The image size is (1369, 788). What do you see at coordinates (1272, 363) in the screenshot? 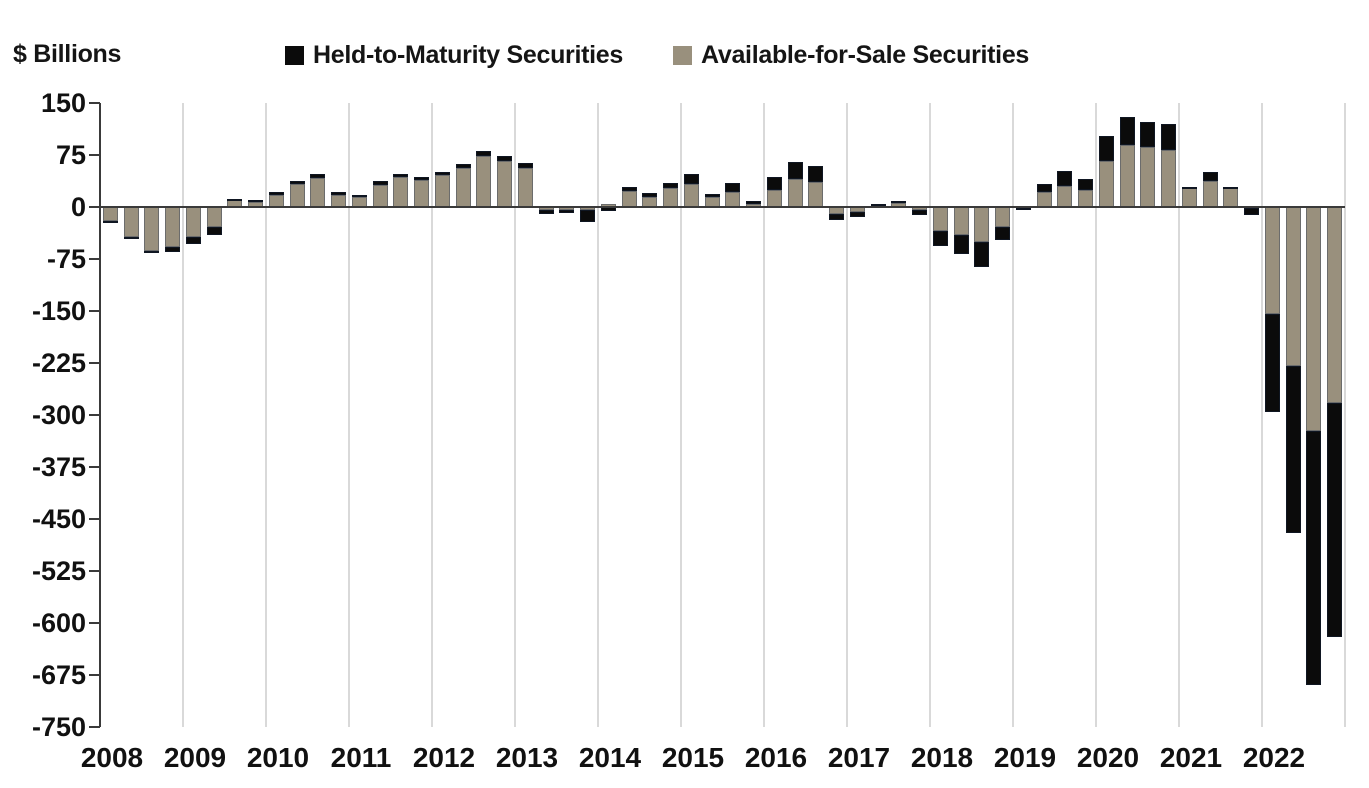
I see `bar-htm-2022-q1` at bounding box center [1272, 363].